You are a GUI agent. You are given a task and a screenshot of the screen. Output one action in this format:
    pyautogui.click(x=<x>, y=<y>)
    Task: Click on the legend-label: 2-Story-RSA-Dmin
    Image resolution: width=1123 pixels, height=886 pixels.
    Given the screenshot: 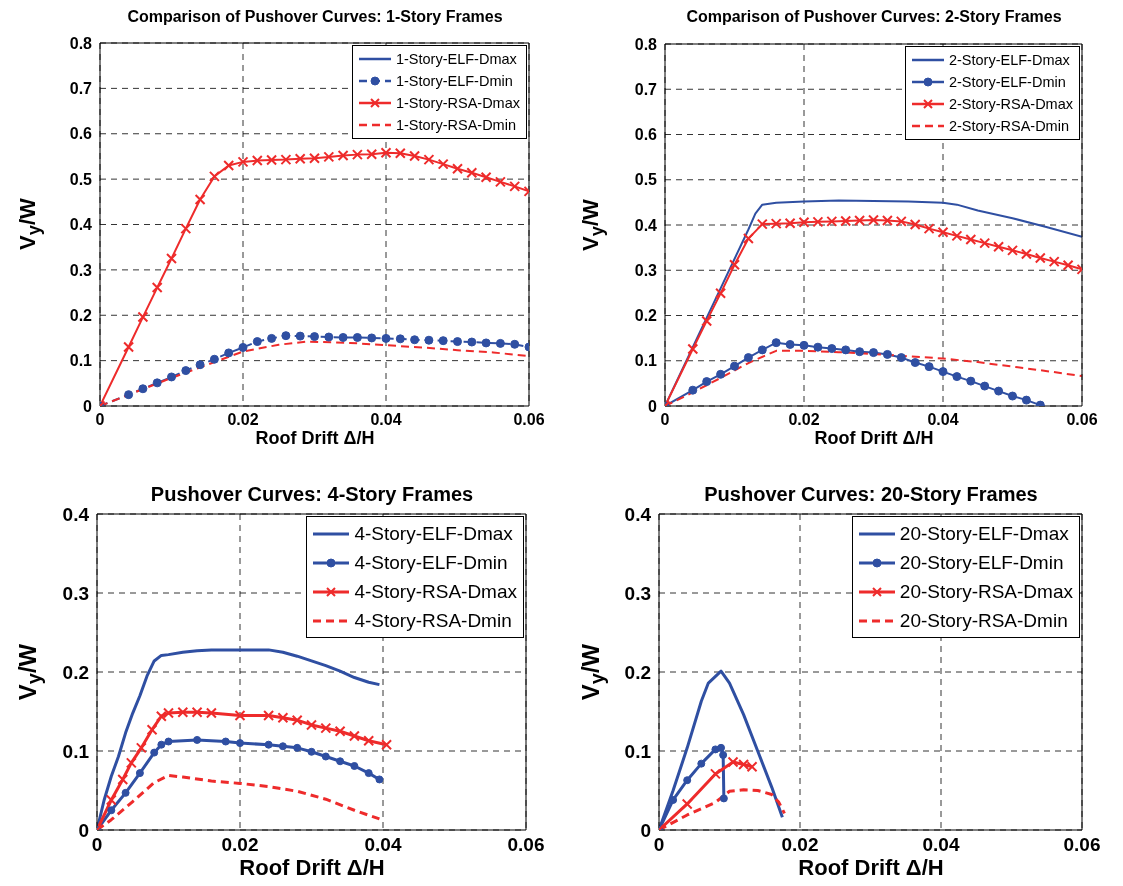 What is the action you would take?
    pyautogui.click(x=1008, y=126)
    